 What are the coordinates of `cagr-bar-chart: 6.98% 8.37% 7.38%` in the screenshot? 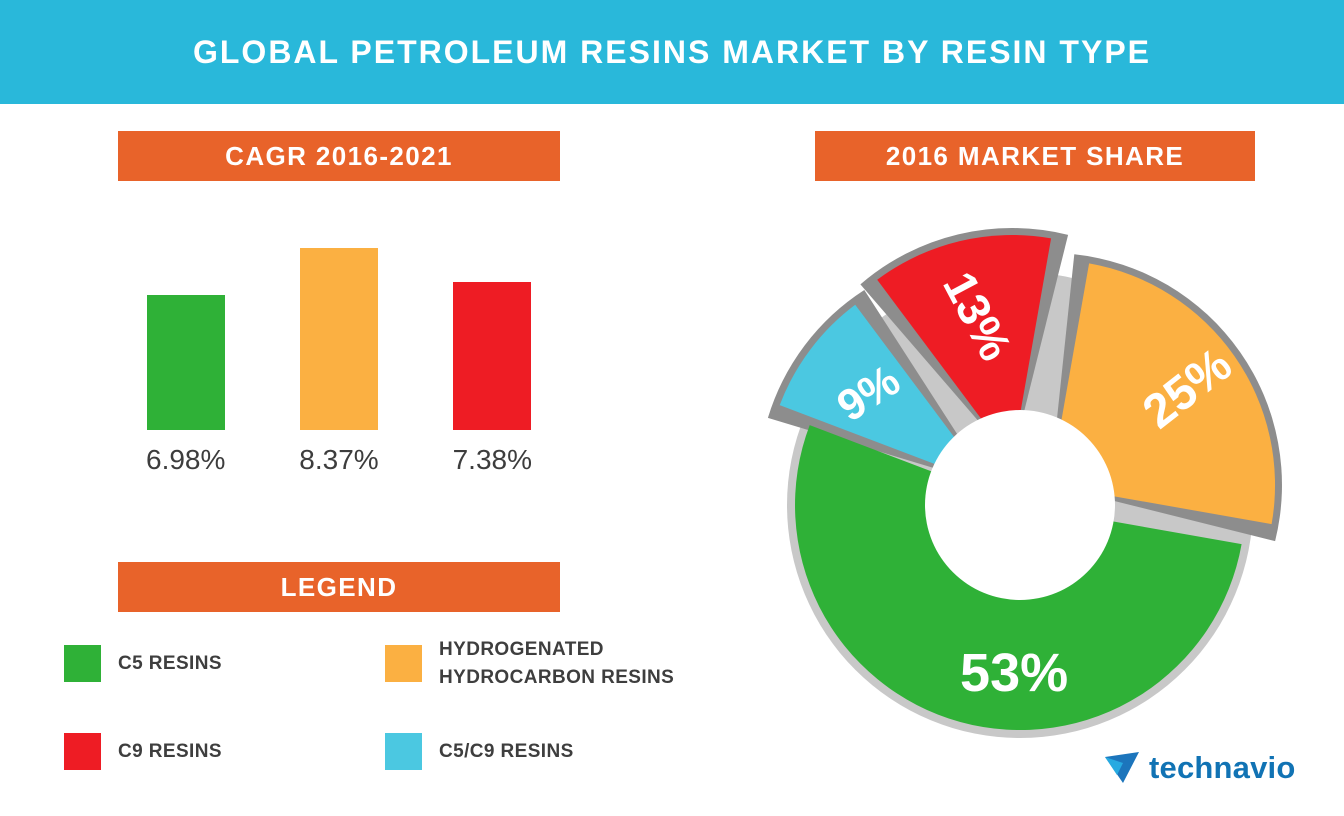 It's located at (339, 361).